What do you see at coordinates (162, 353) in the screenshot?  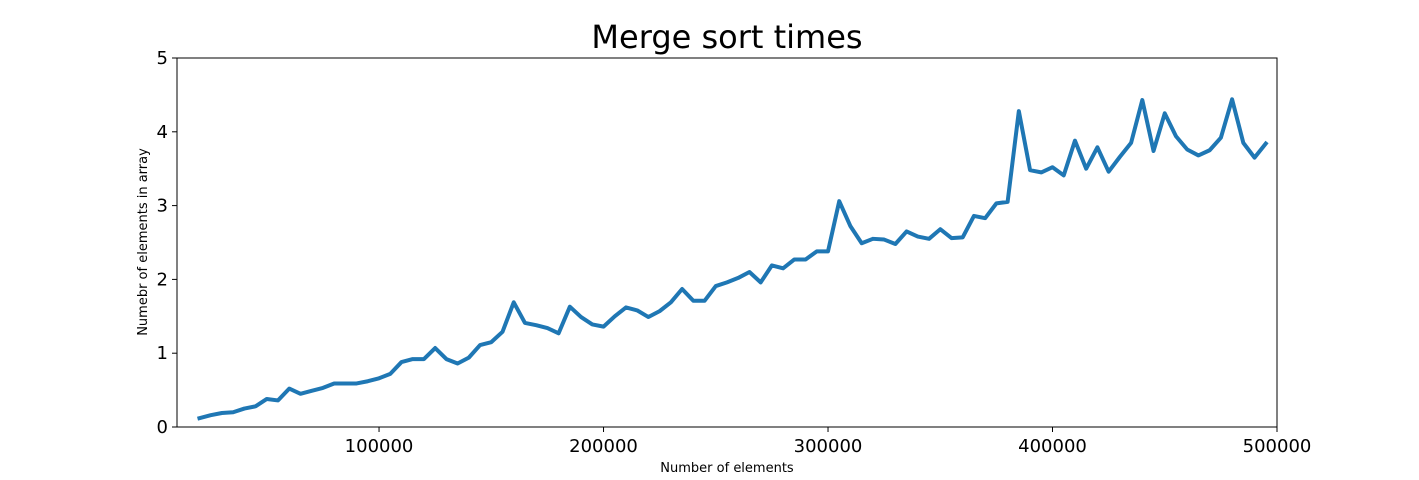 I see `y-tick-label: 1` at bounding box center [162, 353].